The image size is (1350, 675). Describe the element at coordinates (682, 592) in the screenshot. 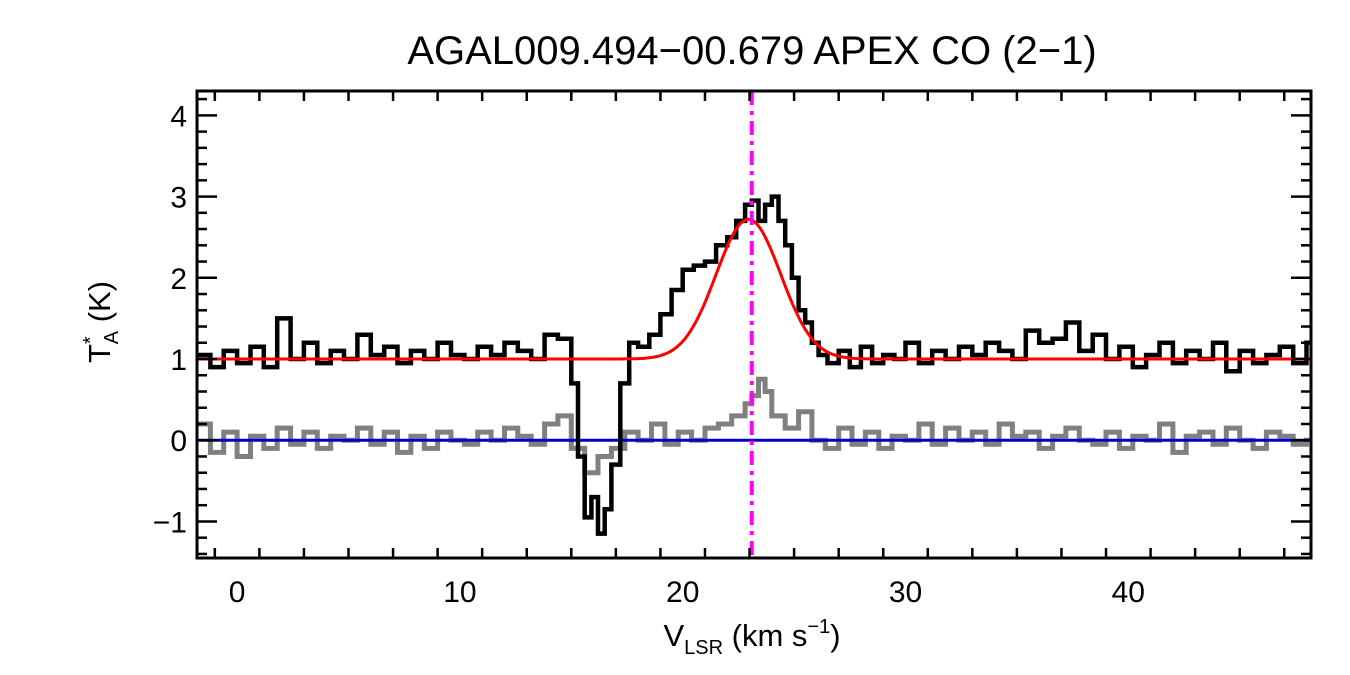

I see `x-tick-label: 20` at that location.